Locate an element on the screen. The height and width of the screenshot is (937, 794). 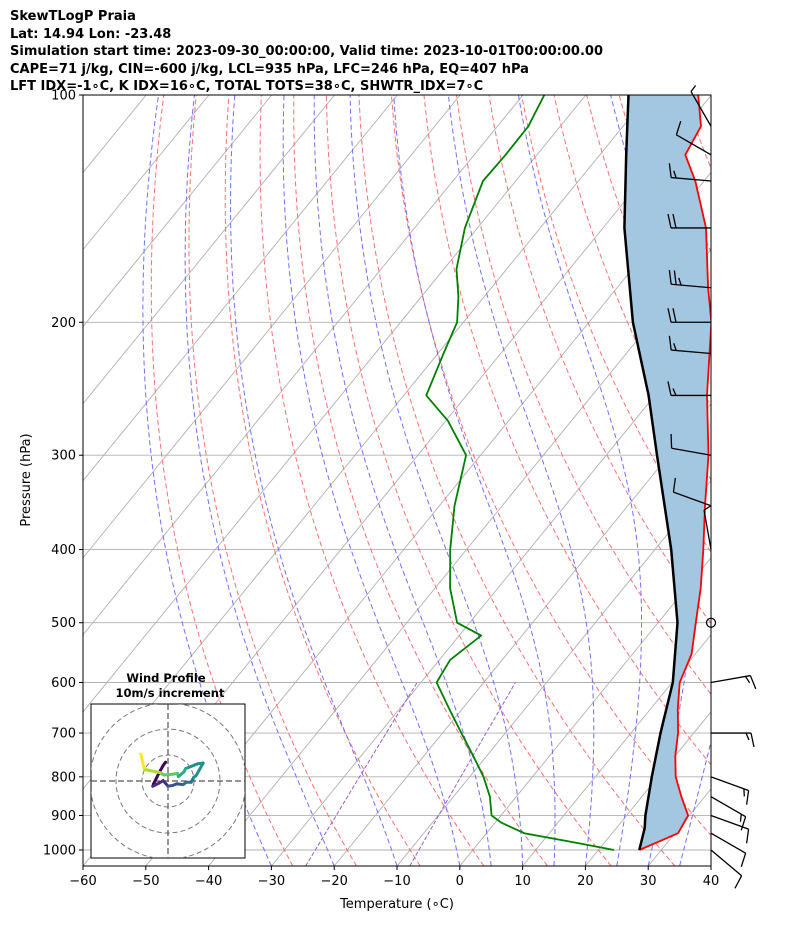
y-axis-ticks: 100 200 300 400 500 600 700 800 900 1000 is located at coordinates (63, 474).